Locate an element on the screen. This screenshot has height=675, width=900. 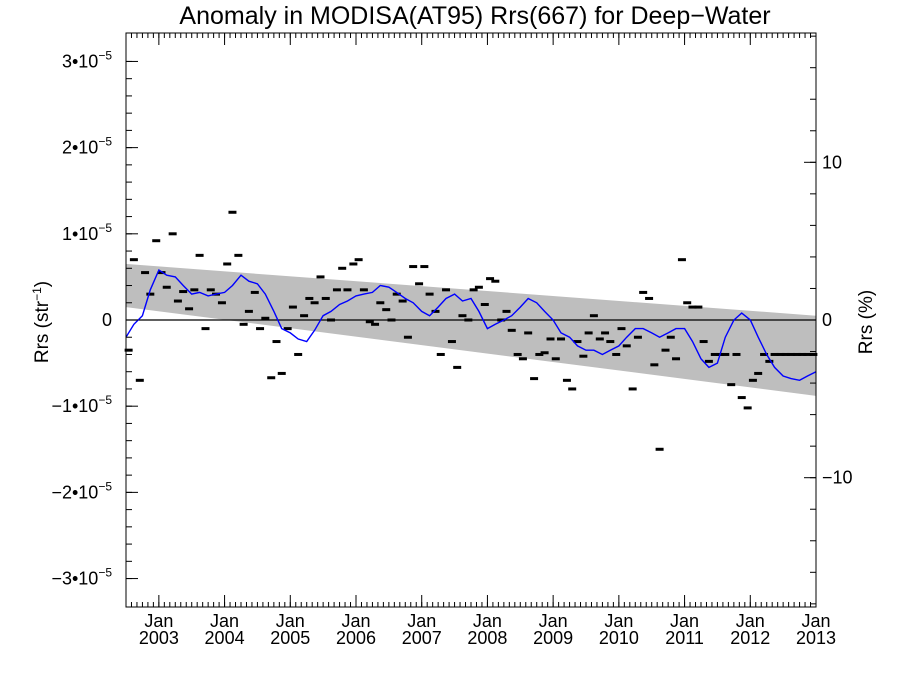
svg-text: Rrs (str−1) is located at coordinates (41, 322).